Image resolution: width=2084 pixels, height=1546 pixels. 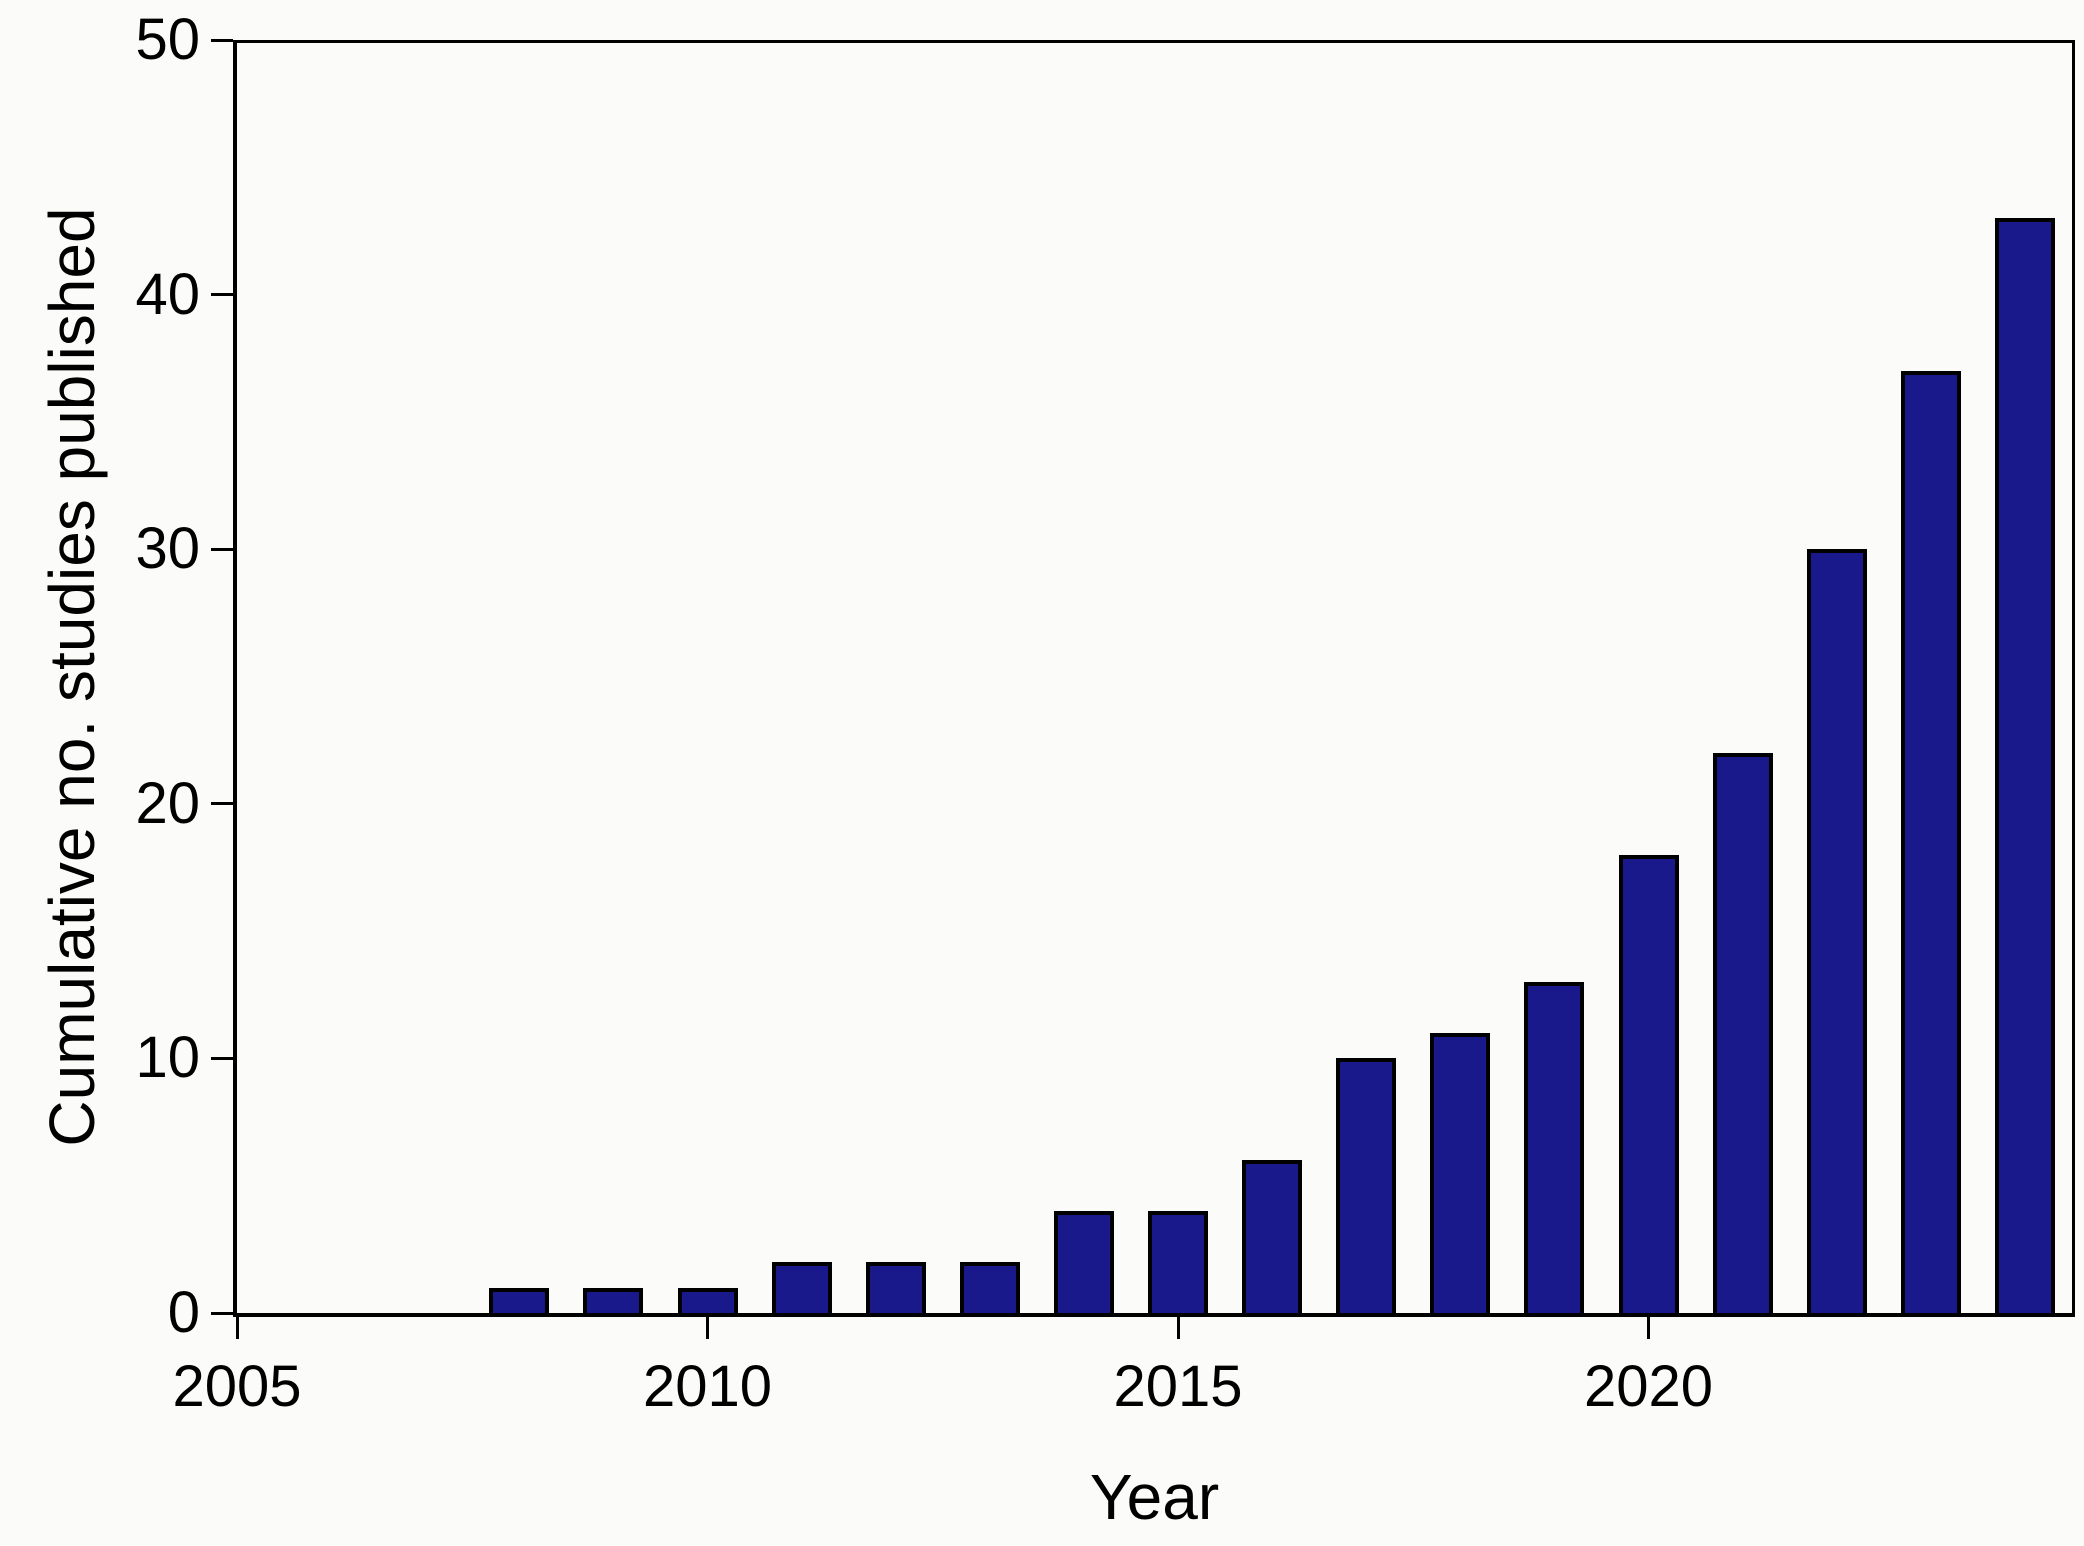 What do you see at coordinates (1930, 841) in the screenshot?
I see `bar-2023` at bounding box center [1930, 841].